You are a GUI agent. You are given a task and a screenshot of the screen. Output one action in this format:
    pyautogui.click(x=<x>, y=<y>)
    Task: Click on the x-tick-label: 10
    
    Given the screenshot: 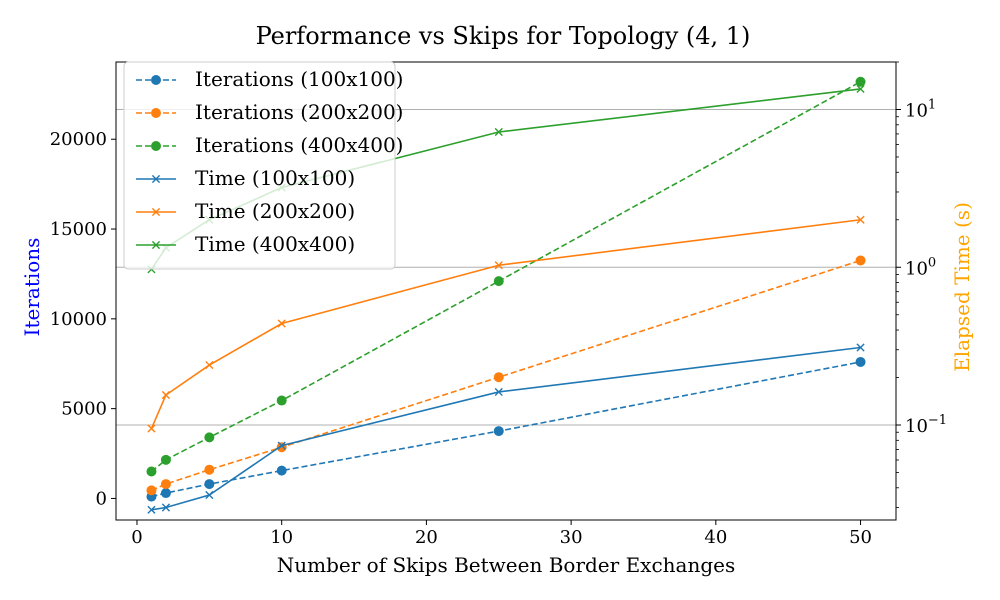 What is the action you would take?
    pyautogui.click(x=281, y=537)
    